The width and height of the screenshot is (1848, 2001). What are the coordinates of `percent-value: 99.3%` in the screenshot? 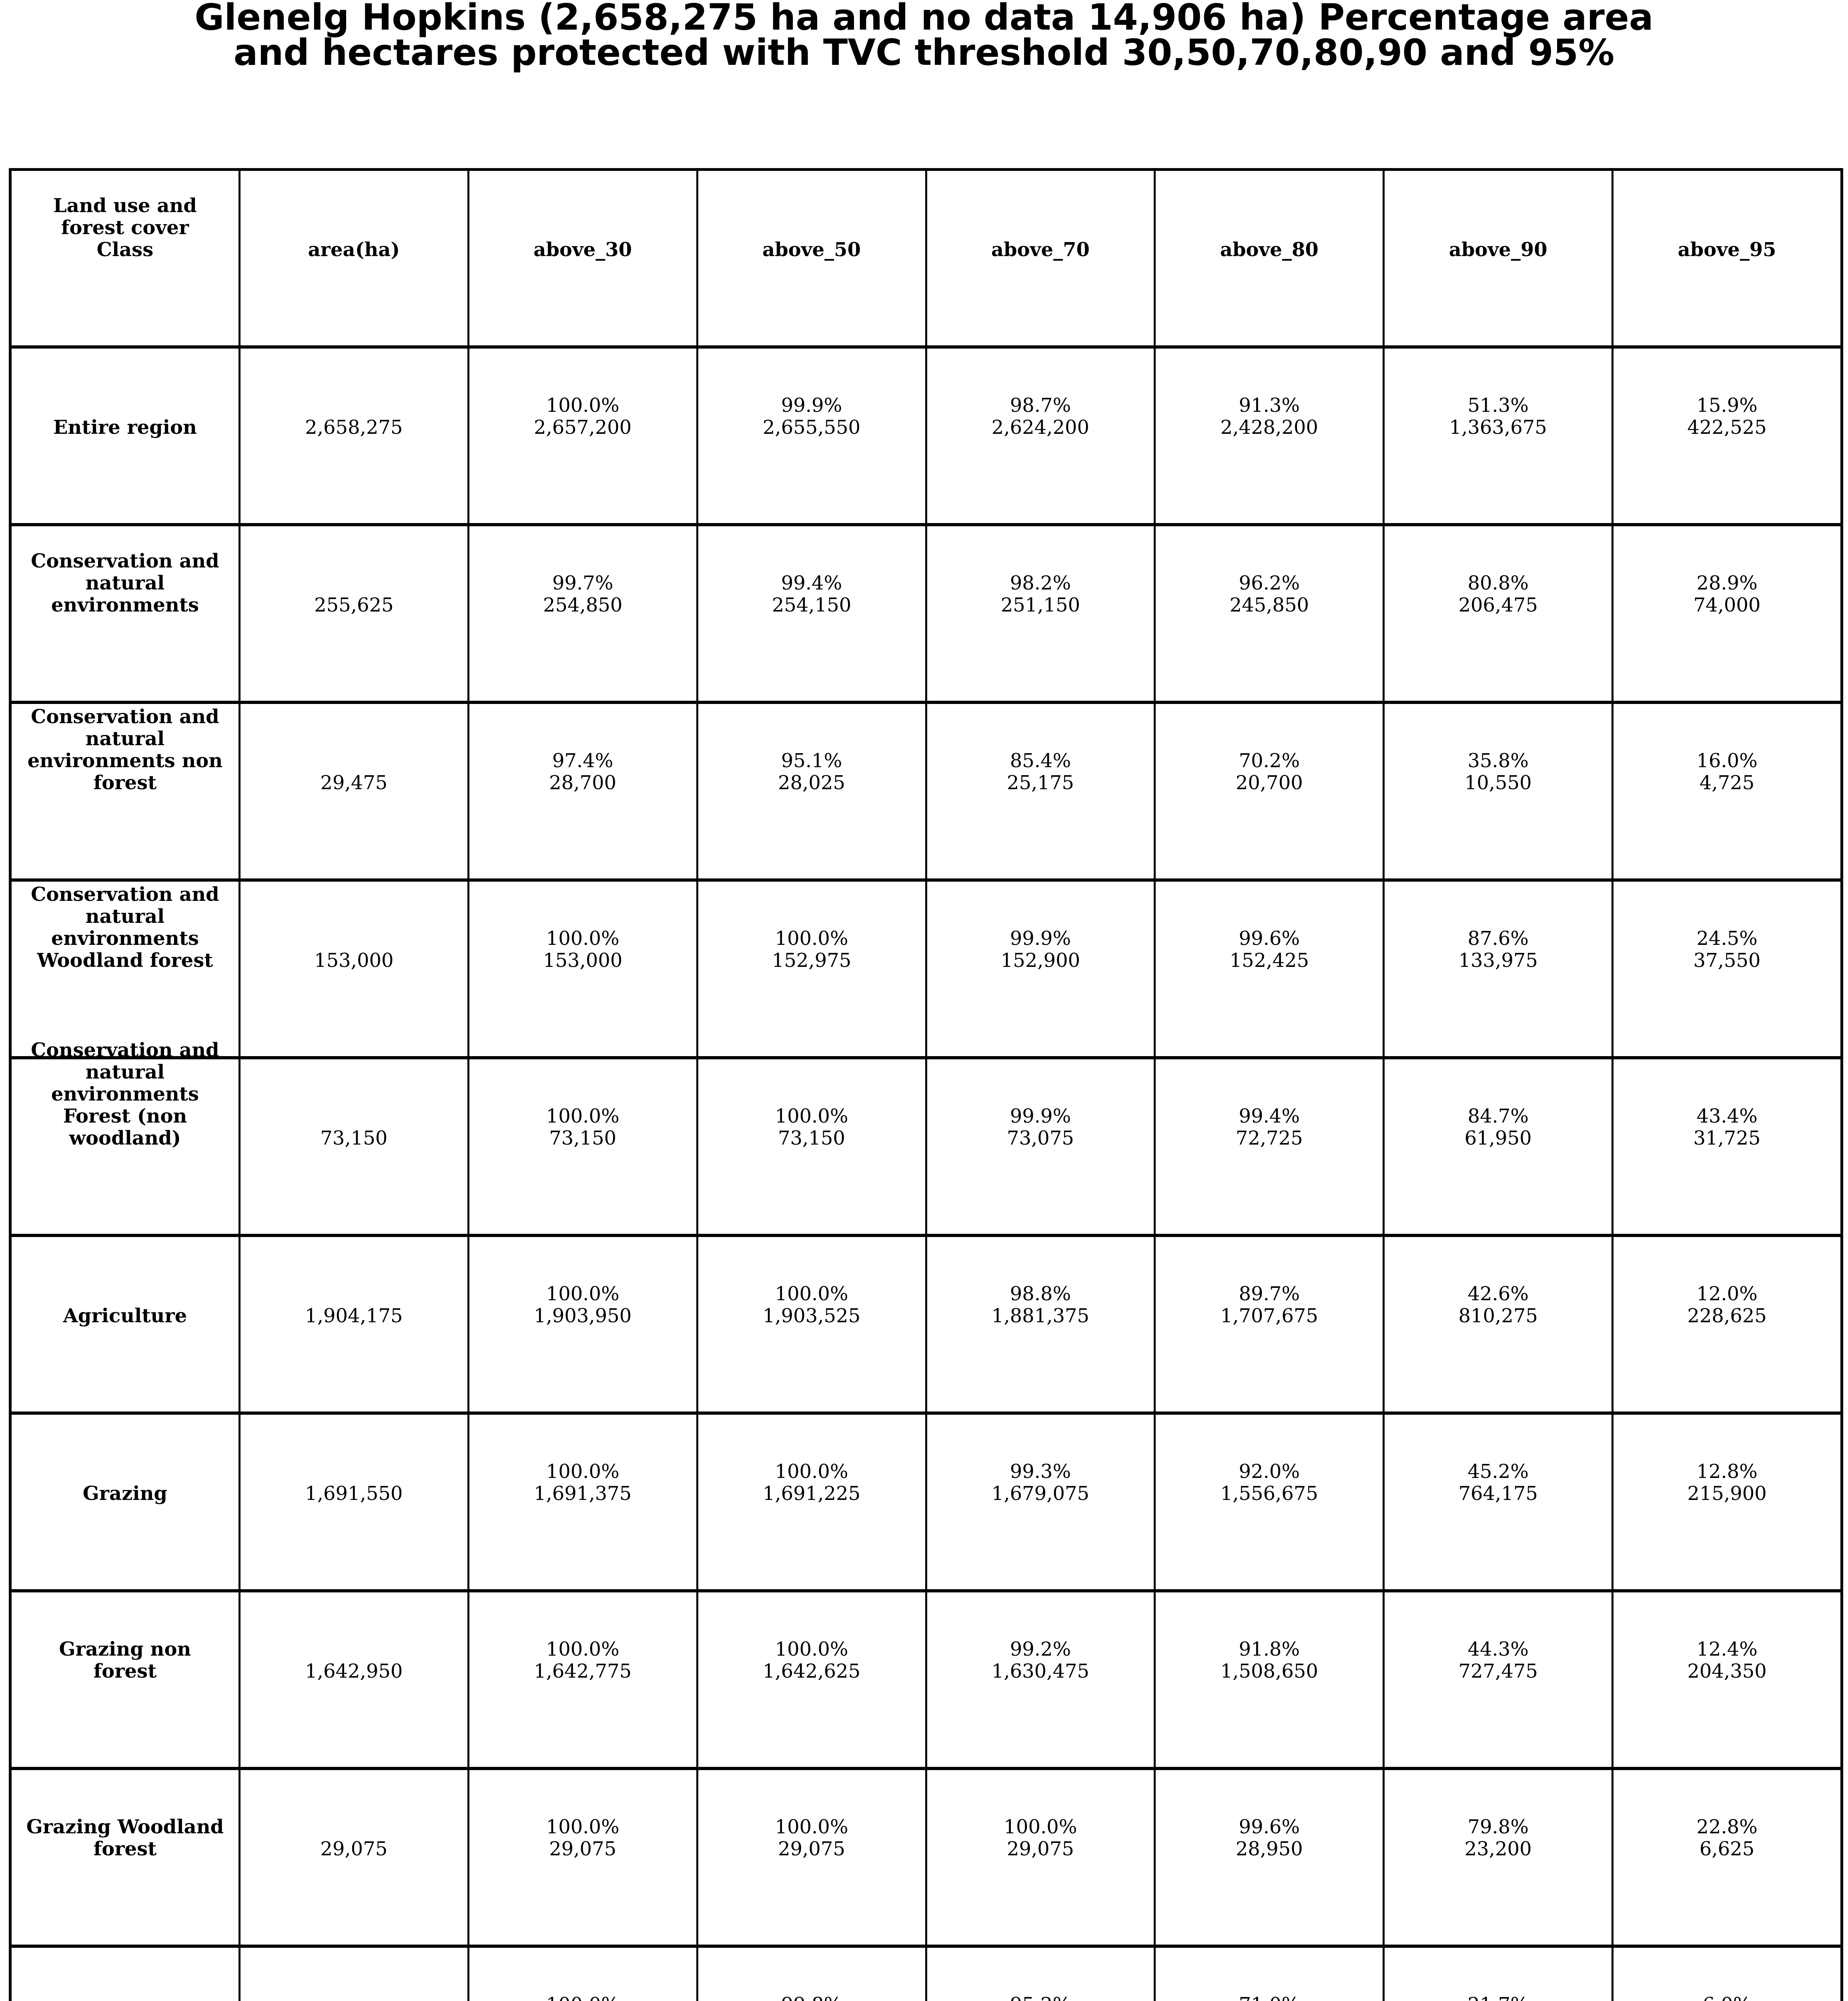 It's located at (1040, 1471).